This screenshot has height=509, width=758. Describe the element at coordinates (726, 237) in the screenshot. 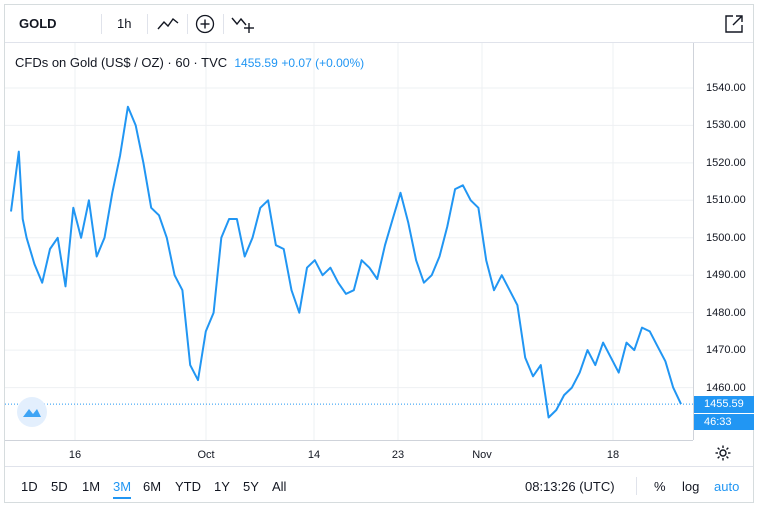

I see `price-tick-label: 1500.00` at that location.